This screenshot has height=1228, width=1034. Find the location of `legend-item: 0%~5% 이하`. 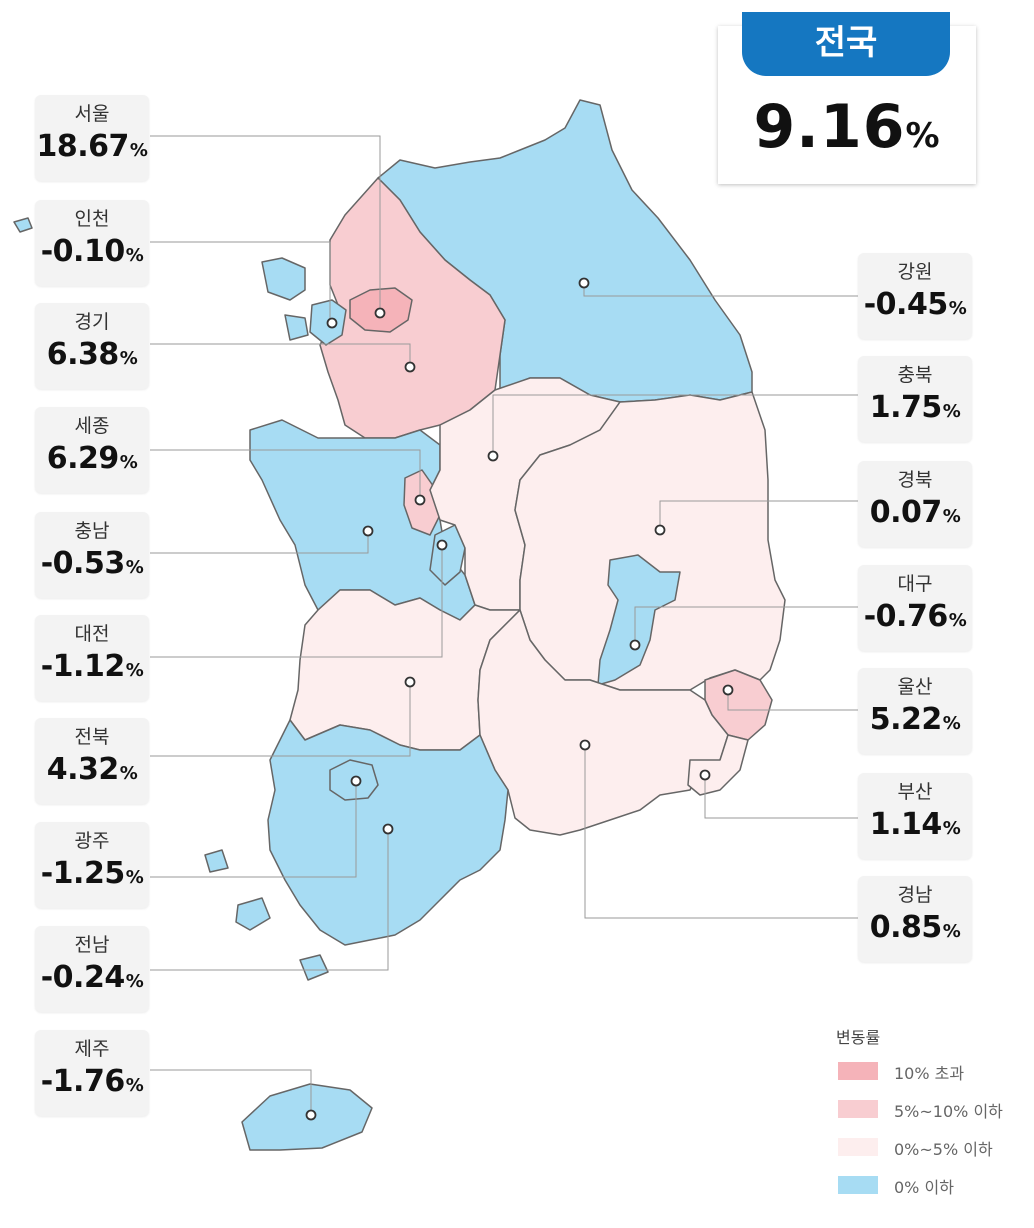

legend-item: 0%~5% 이하 is located at coordinates (931, 1155).